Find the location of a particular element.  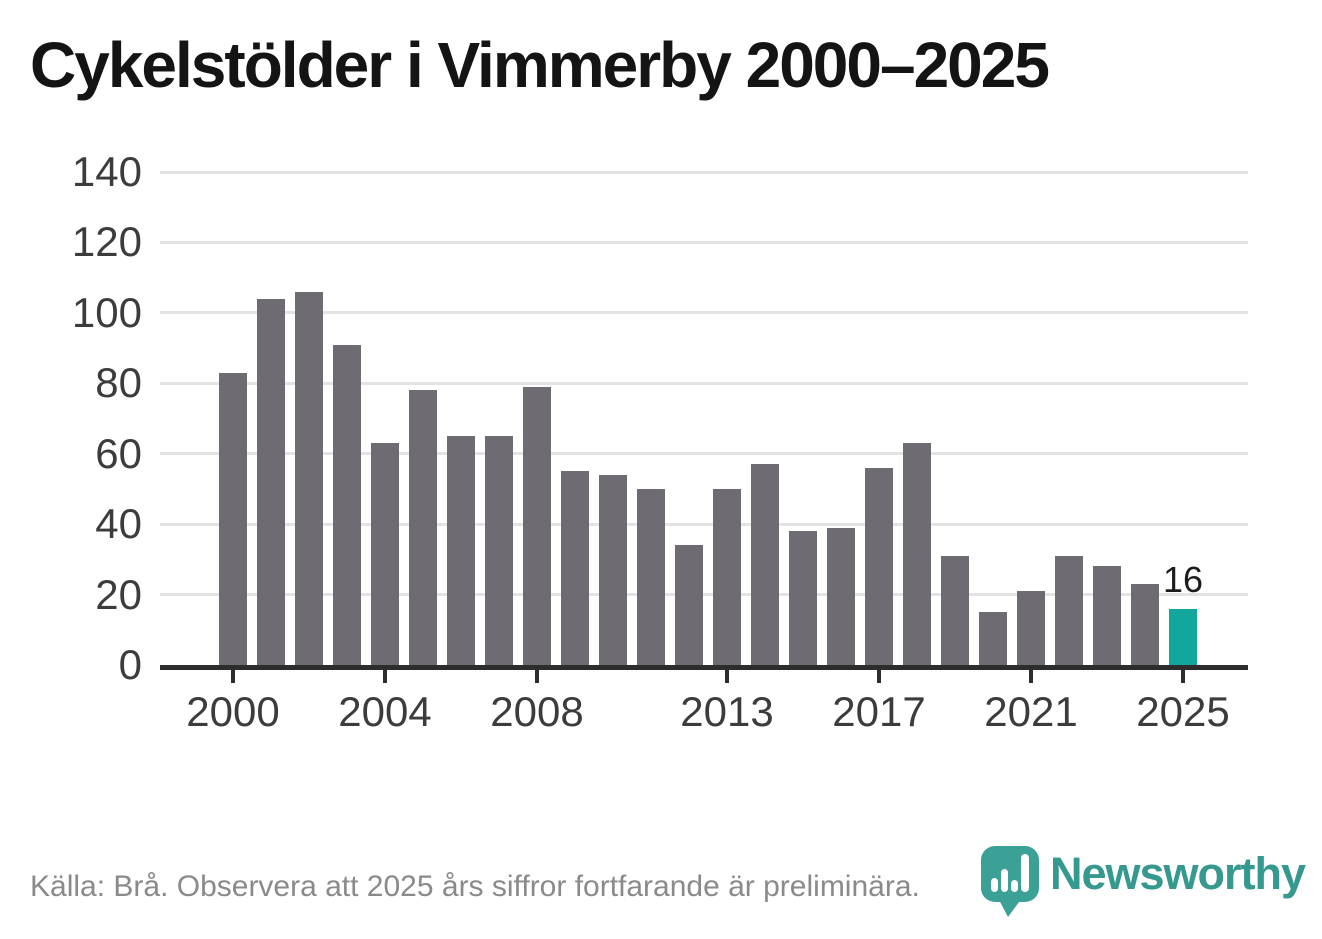

bar-2020 is located at coordinates (993, 638).